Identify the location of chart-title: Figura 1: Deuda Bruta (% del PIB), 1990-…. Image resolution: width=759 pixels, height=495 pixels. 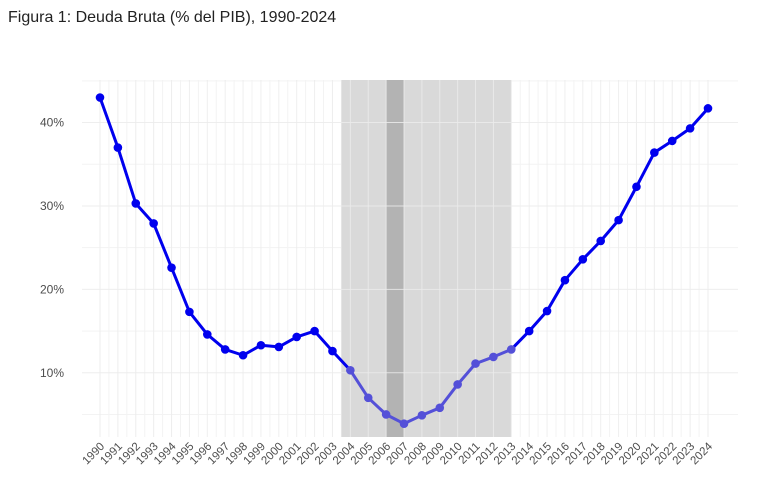
(172, 17).